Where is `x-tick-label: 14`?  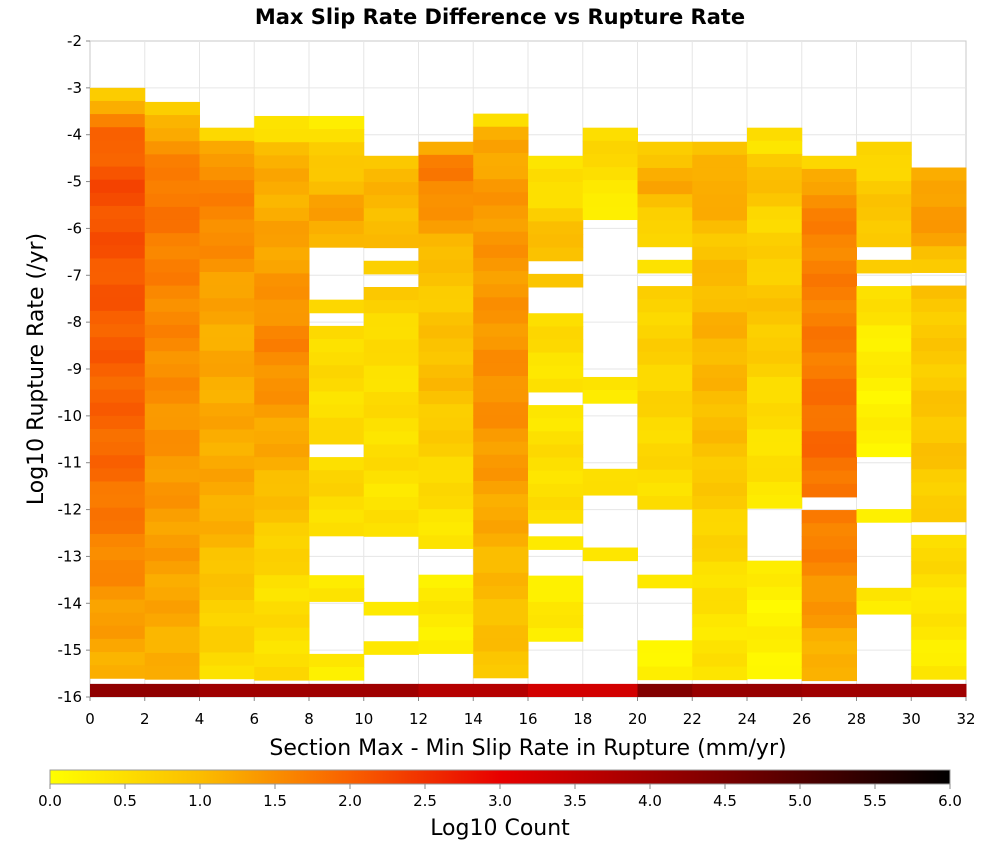
x-tick-label: 14 is located at coordinates (473, 719).